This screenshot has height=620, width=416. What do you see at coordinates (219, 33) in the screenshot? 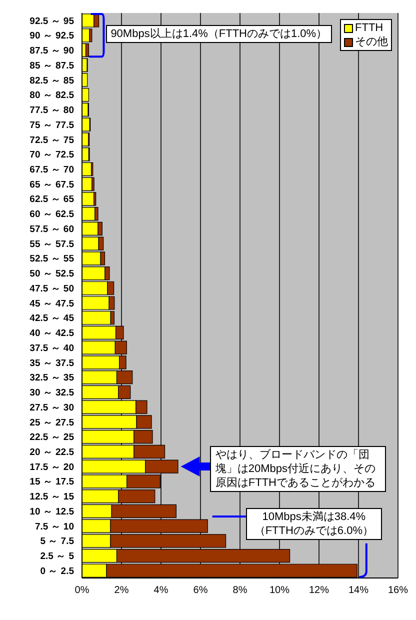
I see `annotation: 90Mbps以上は1.4%（FTTHのみでは1.0%）` at bounding box center [219, 33].